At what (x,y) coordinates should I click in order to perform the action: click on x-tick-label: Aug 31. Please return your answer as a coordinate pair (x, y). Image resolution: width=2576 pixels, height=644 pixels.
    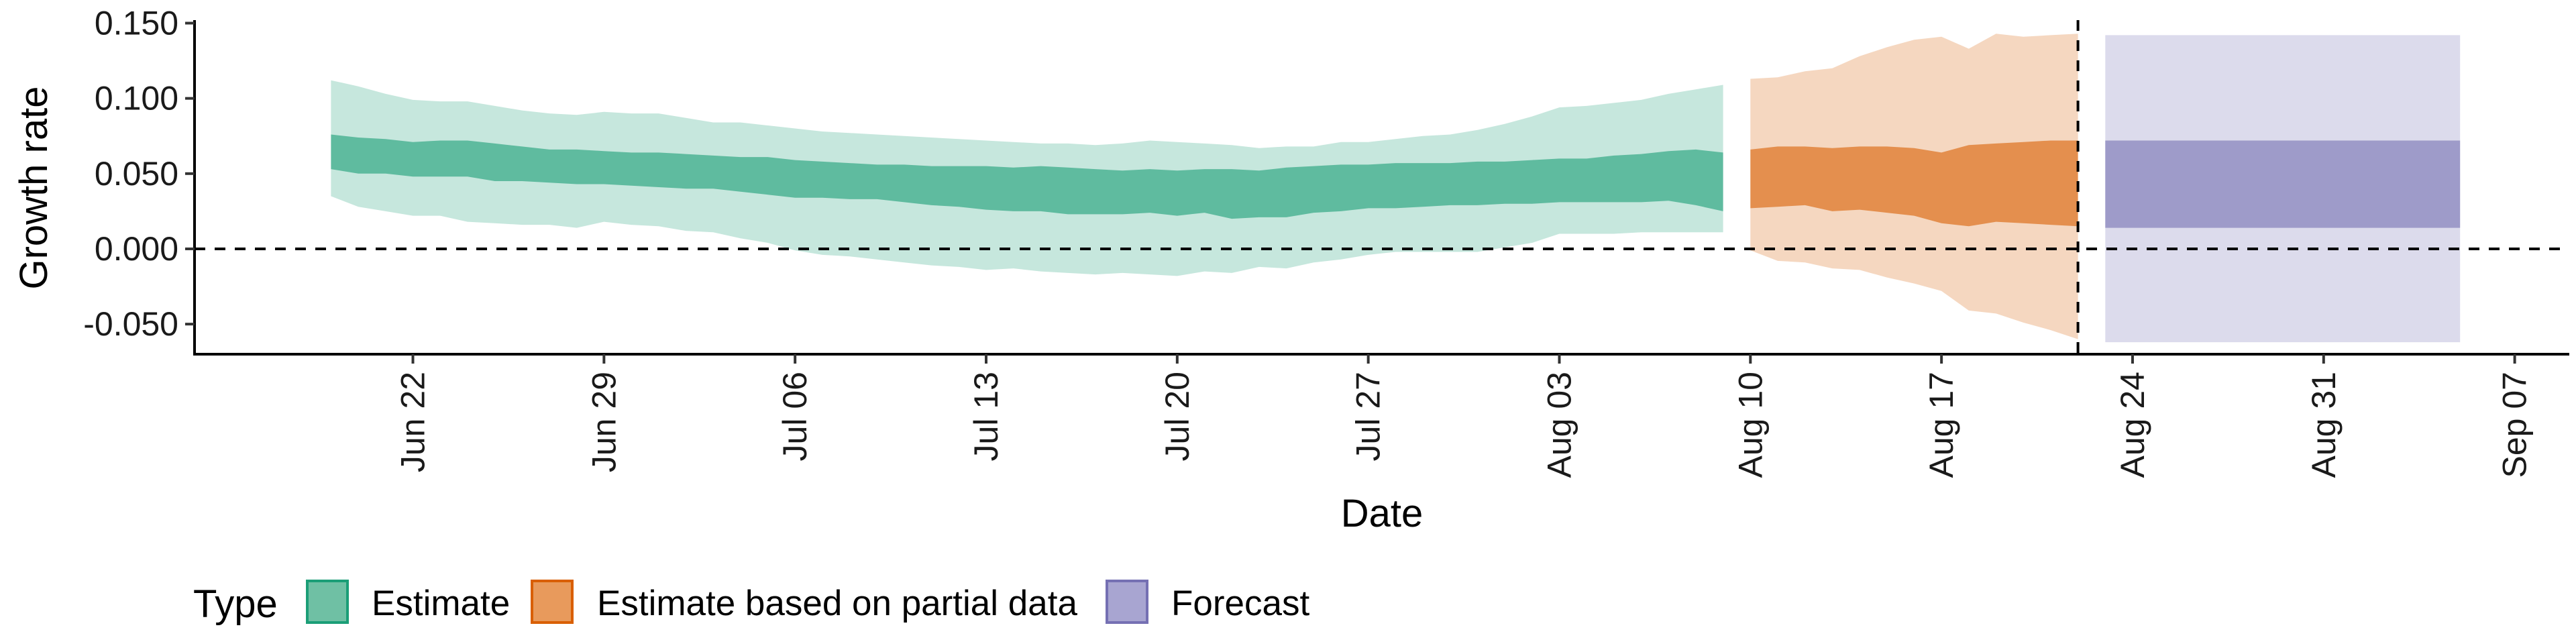
    Looking at the image, I should click on (2324, 425).